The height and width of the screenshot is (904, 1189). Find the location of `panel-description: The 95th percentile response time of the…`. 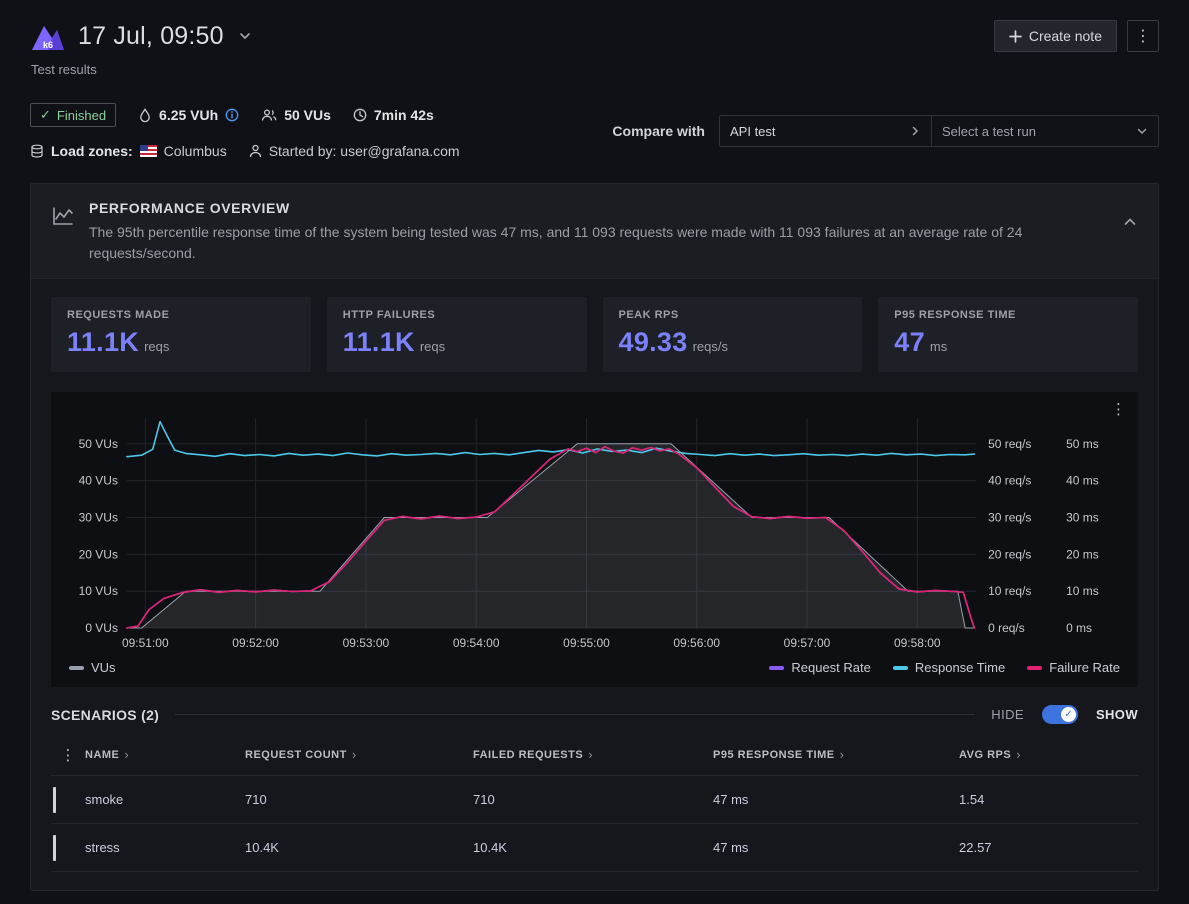

panel-description: The 95th percentile response time of the… is located at coordinates (556, 242).